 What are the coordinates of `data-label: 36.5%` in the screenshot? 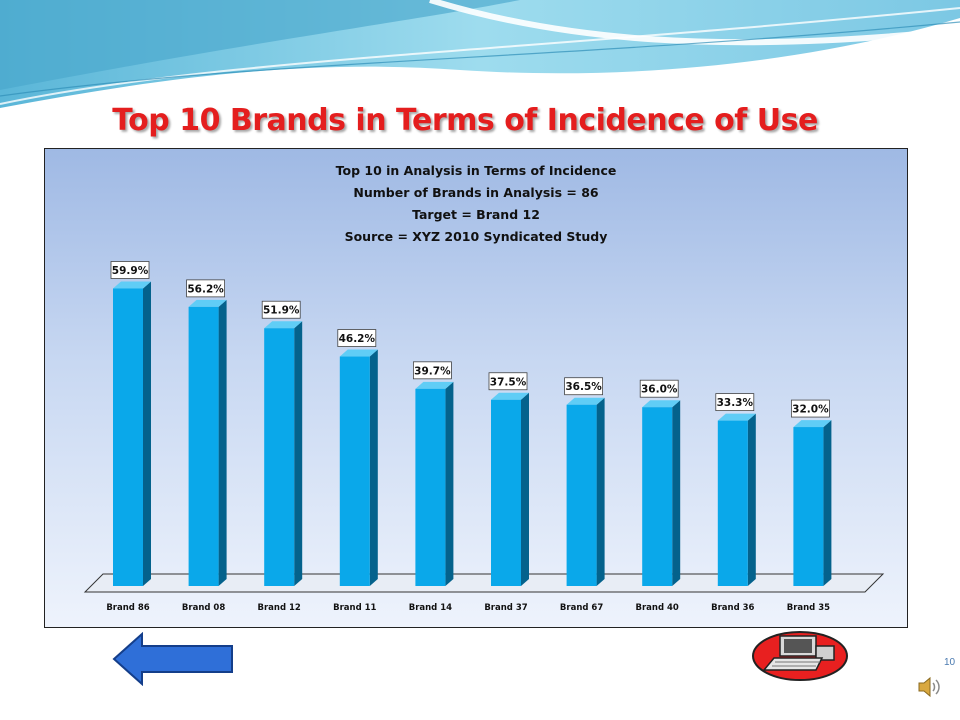 It's located at (583, 387).